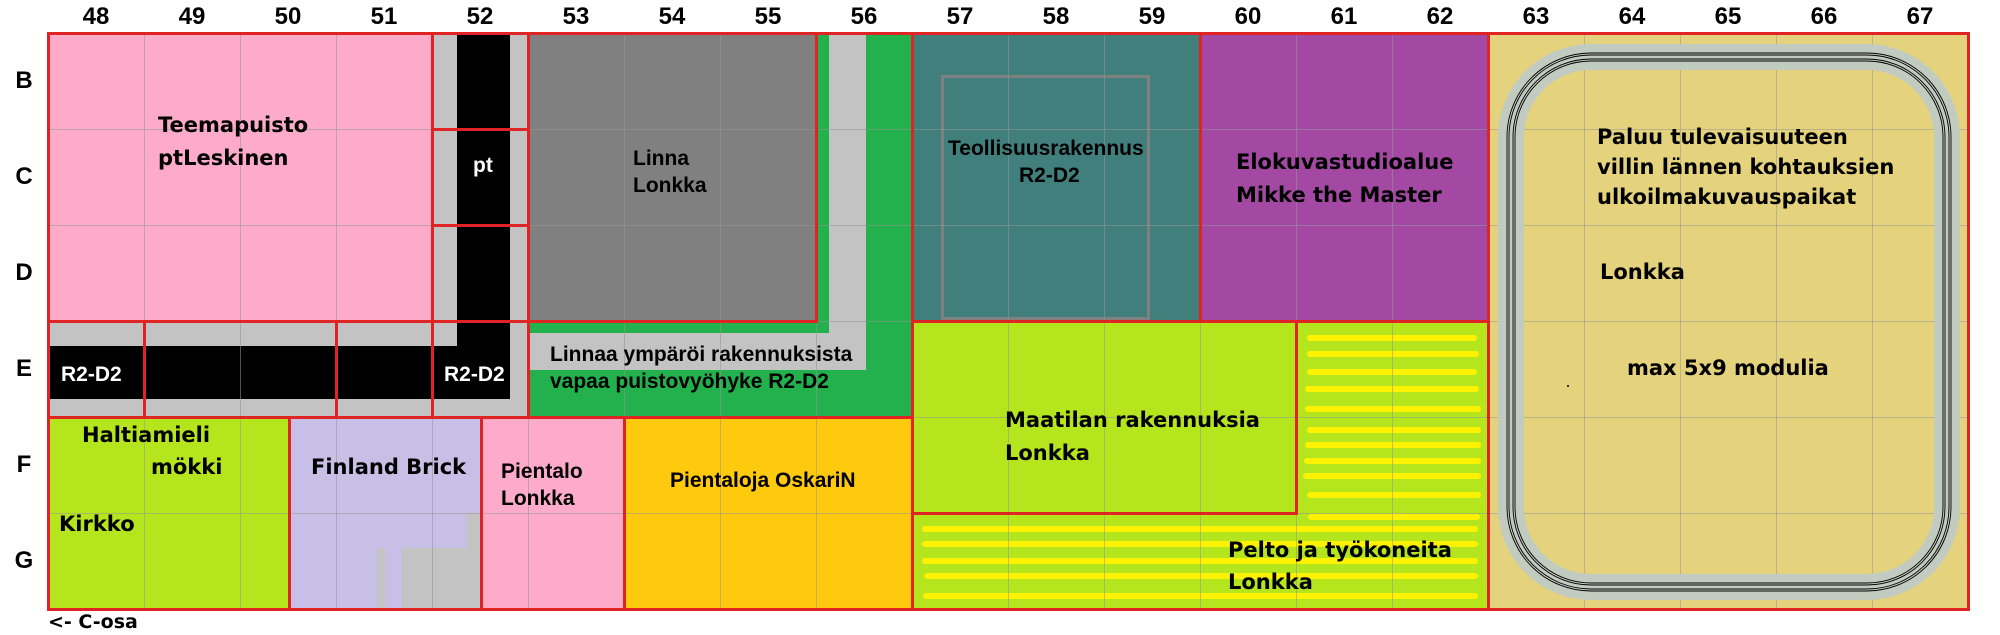 The width and height of the screenshot is (2000, 635). I want to click on label-haltiamieli: Haltiamieli, so click(146, 435).